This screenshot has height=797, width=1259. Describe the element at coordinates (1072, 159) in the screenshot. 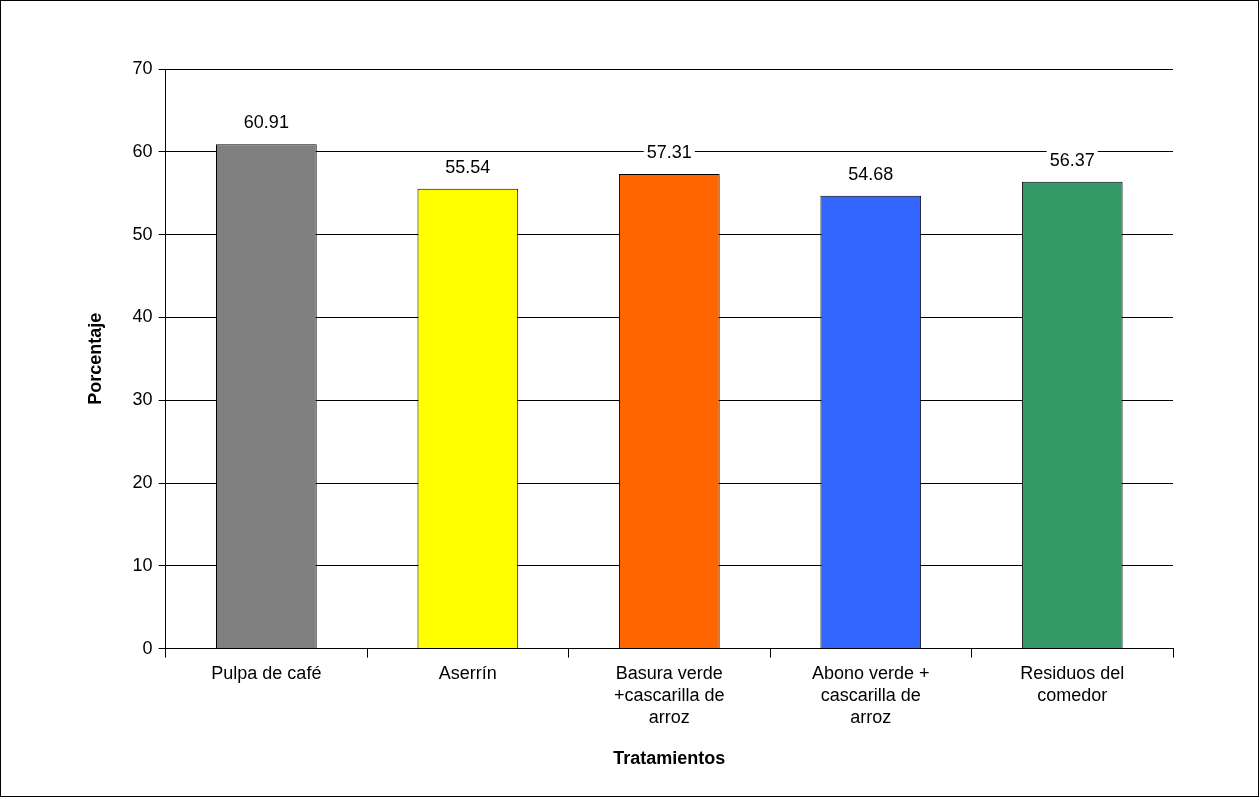

I see `data-label: 56.37` at that location.